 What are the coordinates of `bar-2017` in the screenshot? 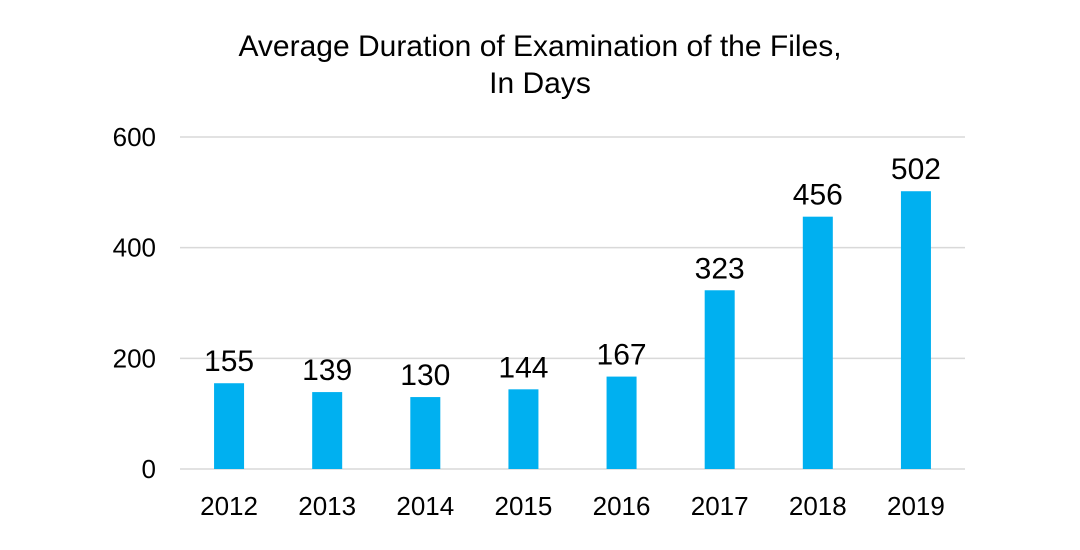 It's located at (719, 379).